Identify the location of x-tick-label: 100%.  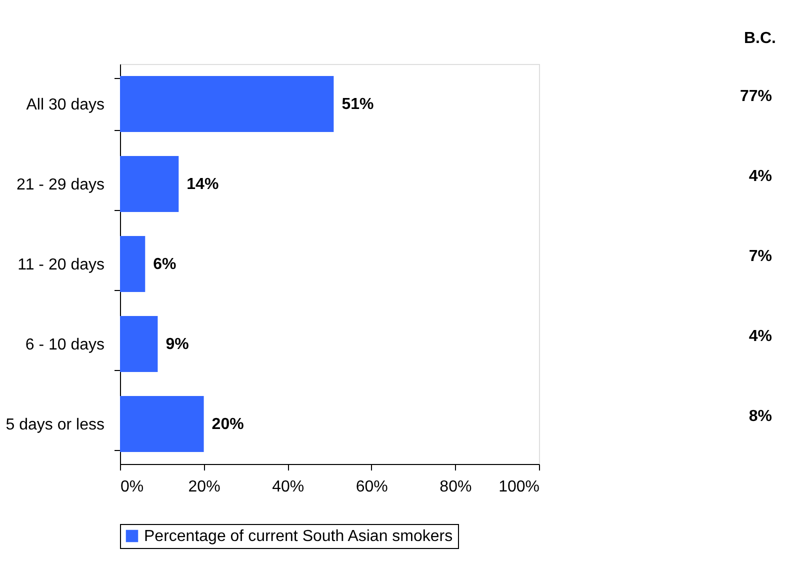
(519, 487).